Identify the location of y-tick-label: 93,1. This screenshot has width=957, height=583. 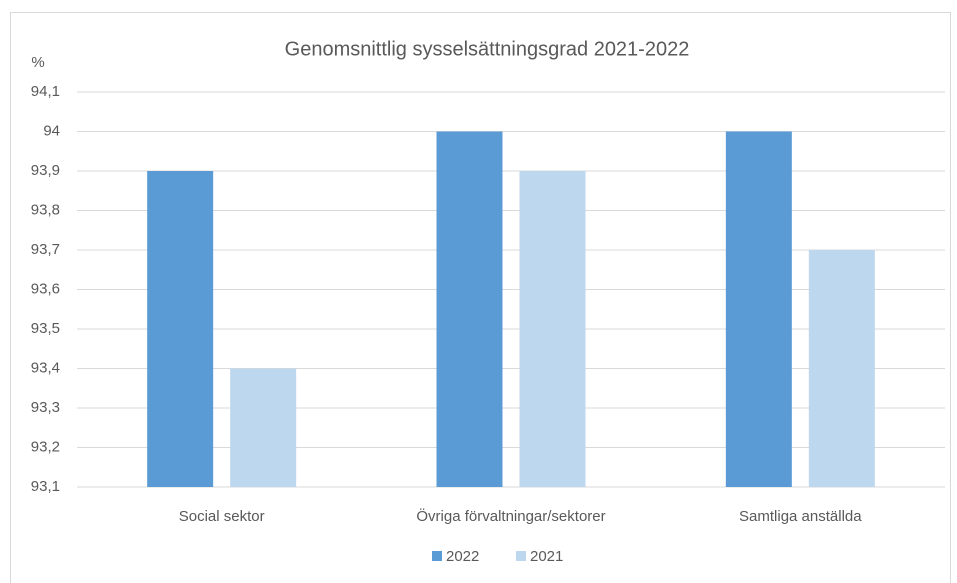
(45, 486).